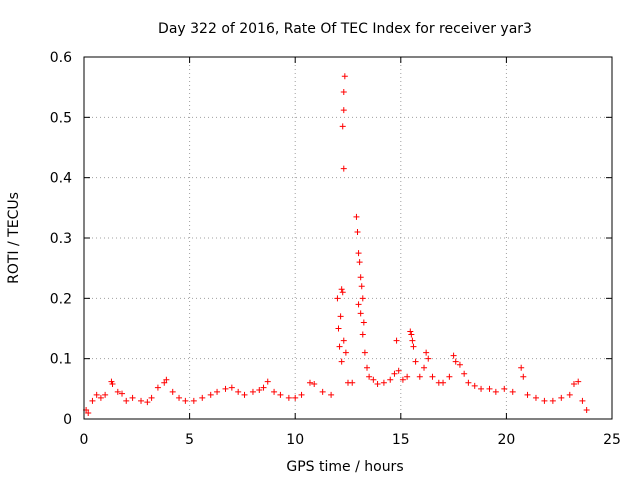 This screenshot has width=640, height=480. Describe the element at coordinates (344, 467) in the screenshot. I see `x-axis-title: GPS time / hours` at that location.